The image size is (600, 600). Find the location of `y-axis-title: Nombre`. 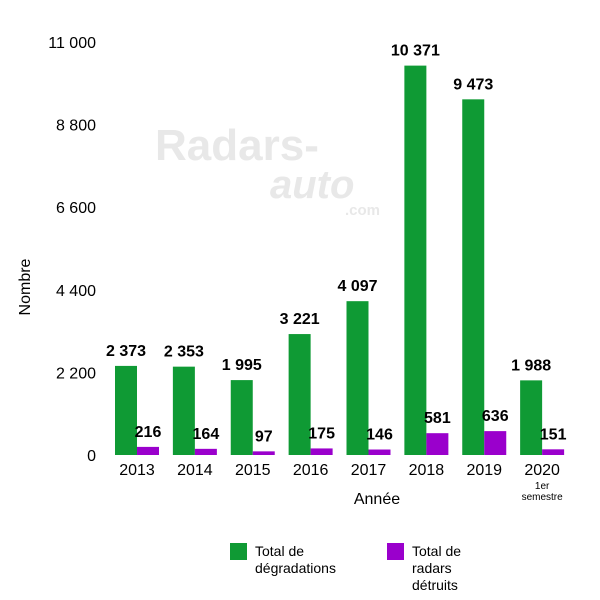

y-axis-title: Nombre is located at coordinates (25, 286).